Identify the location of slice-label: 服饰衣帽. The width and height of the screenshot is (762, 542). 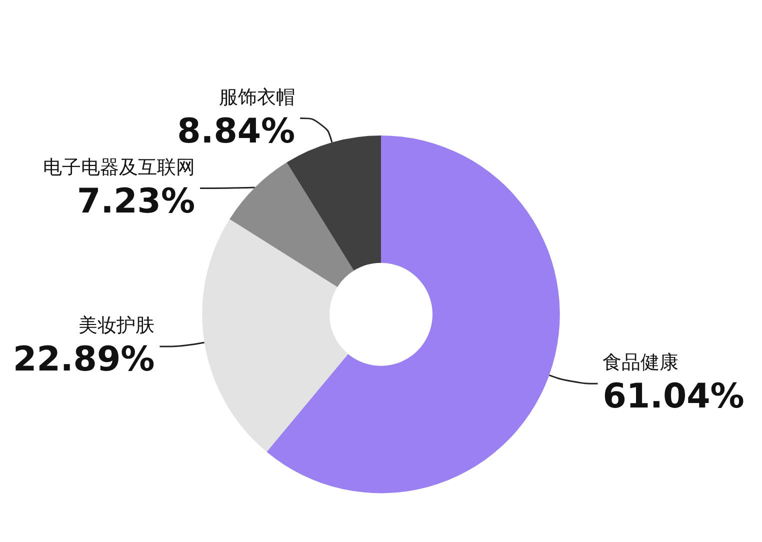
(257, 97).